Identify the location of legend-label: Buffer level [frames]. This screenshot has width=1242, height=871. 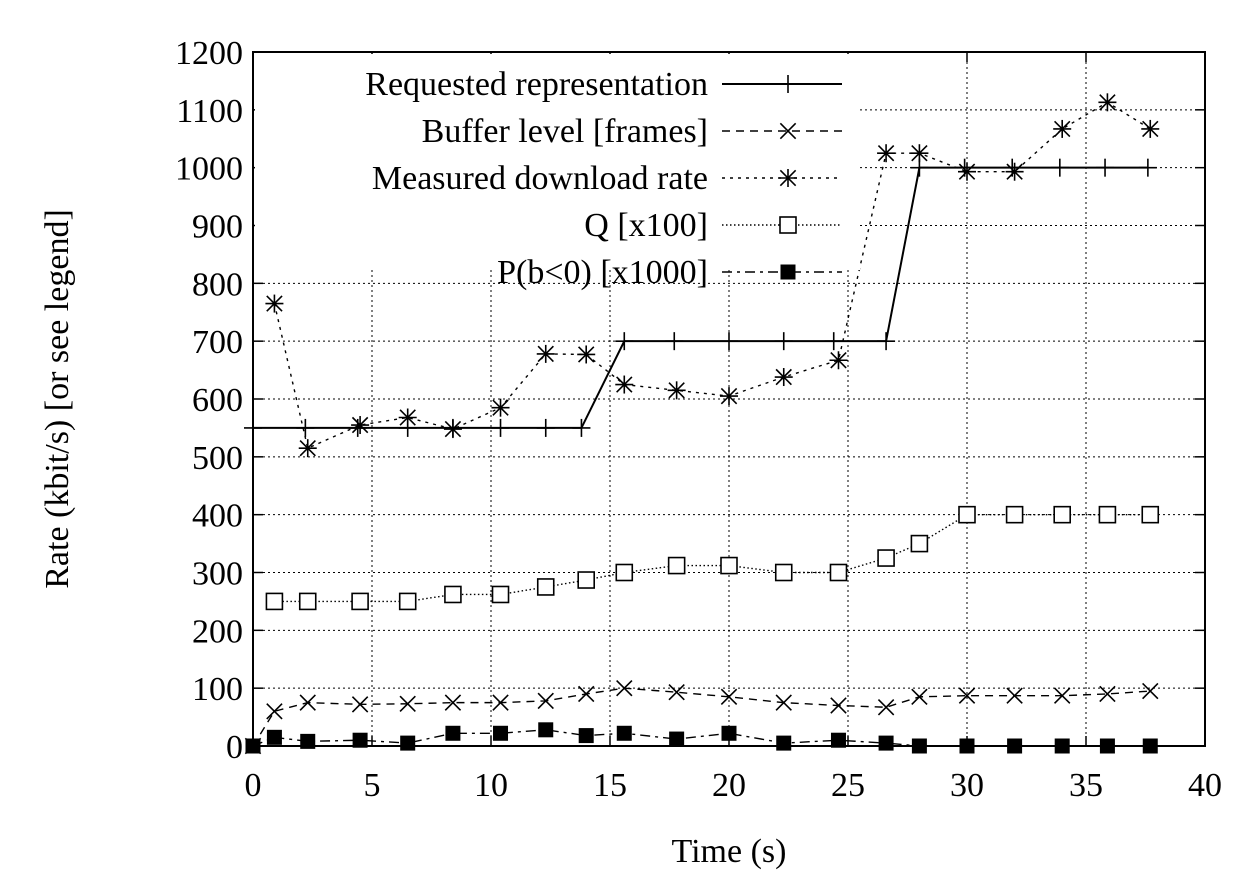
(565, 131).